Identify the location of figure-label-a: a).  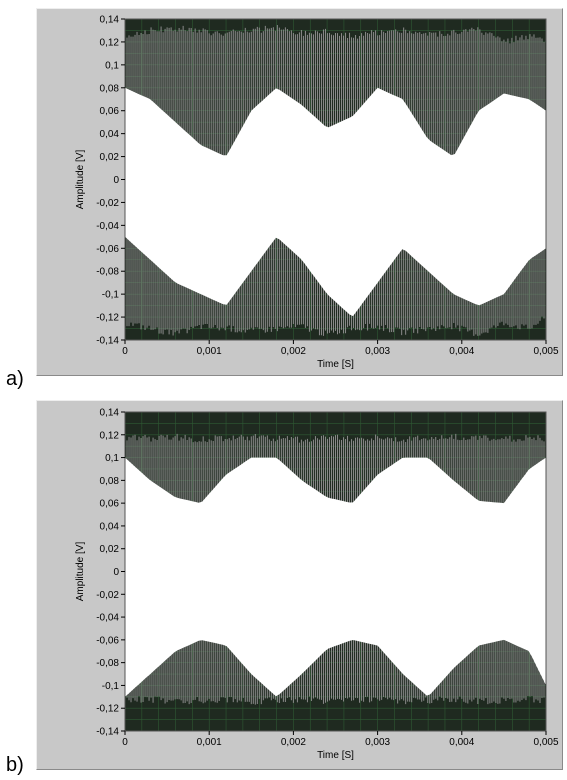
(15, 379).